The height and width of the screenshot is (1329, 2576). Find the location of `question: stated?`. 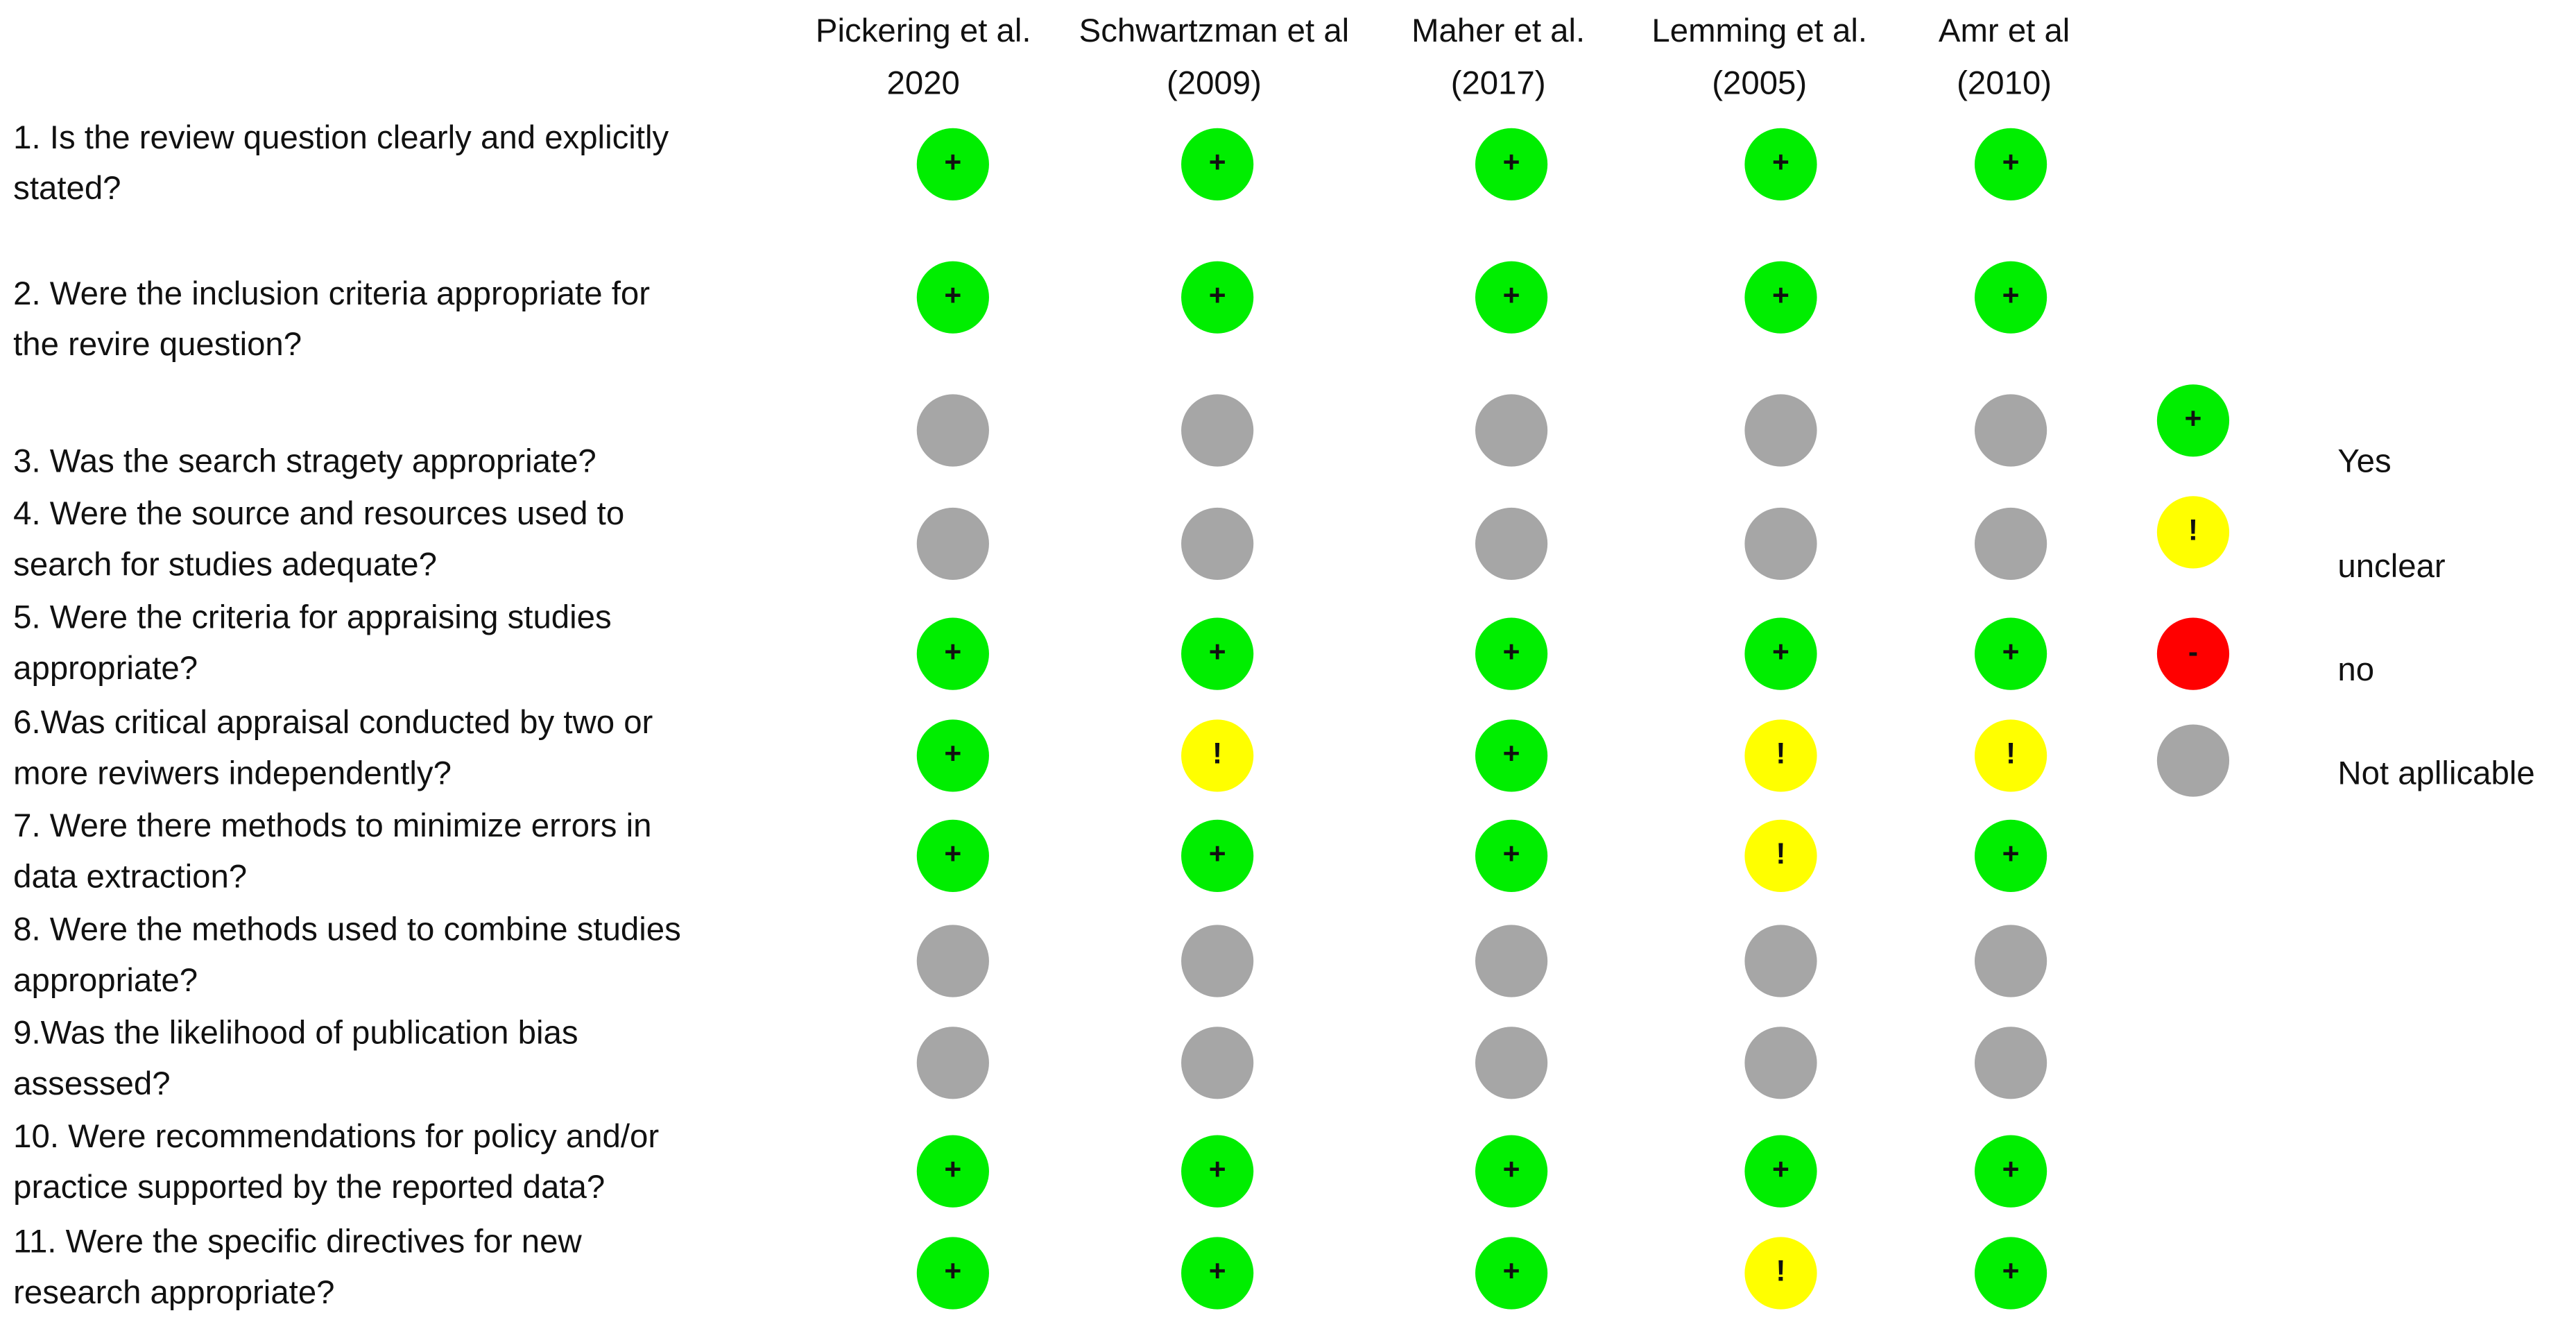

question: stated? is located at coordinates (67, 188).